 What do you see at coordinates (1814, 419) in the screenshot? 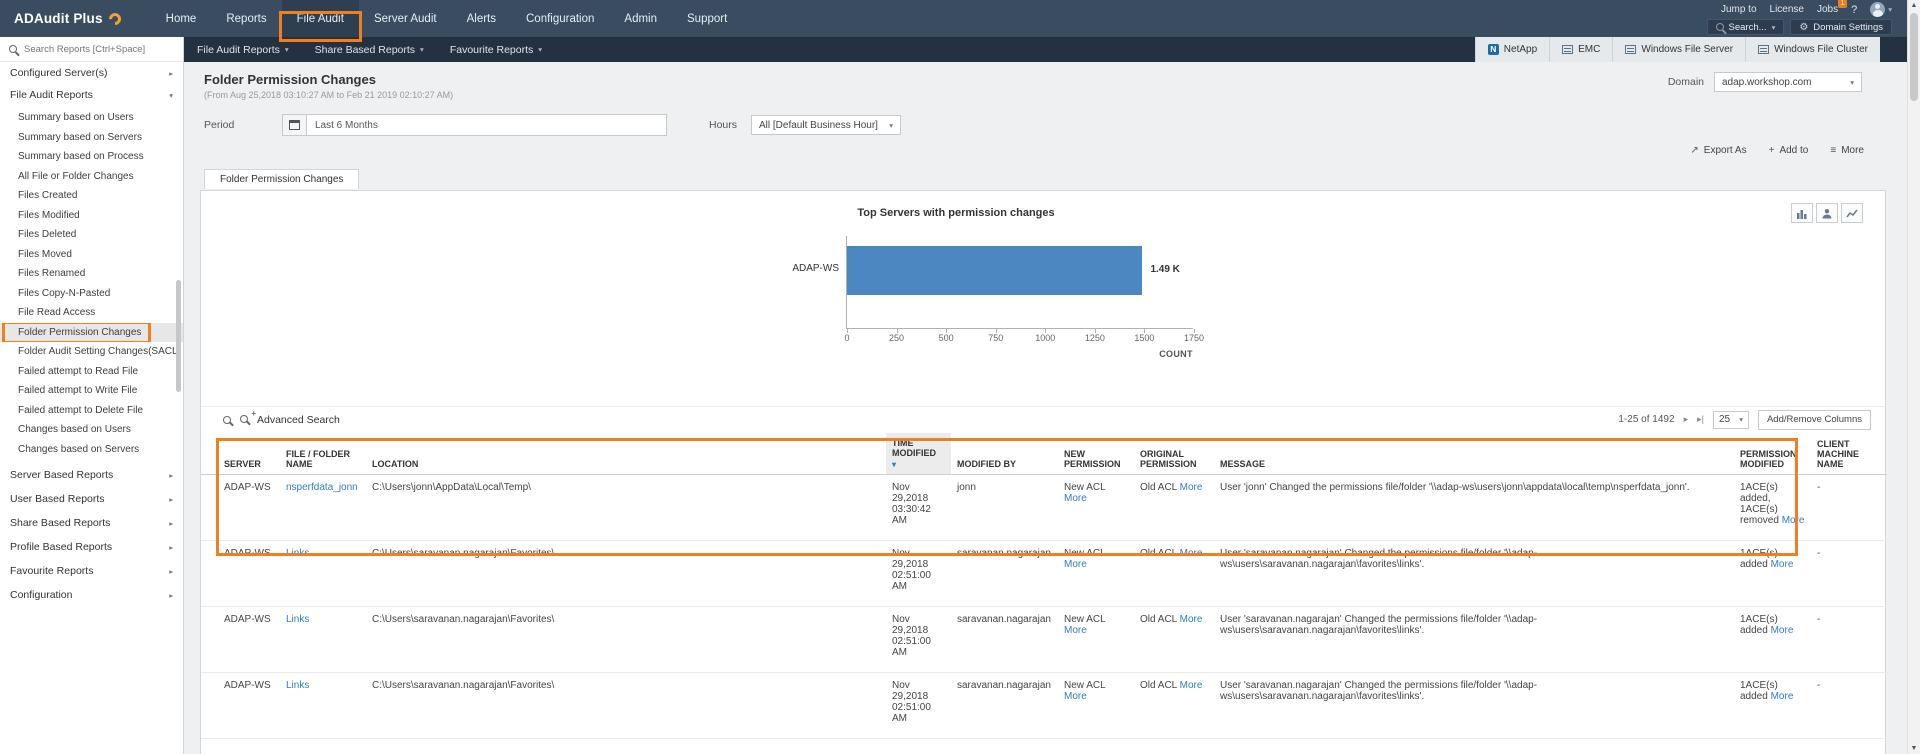
I see `add-remove-columns-button: Add/Remove Columns` at bounding box center [1814, 419].